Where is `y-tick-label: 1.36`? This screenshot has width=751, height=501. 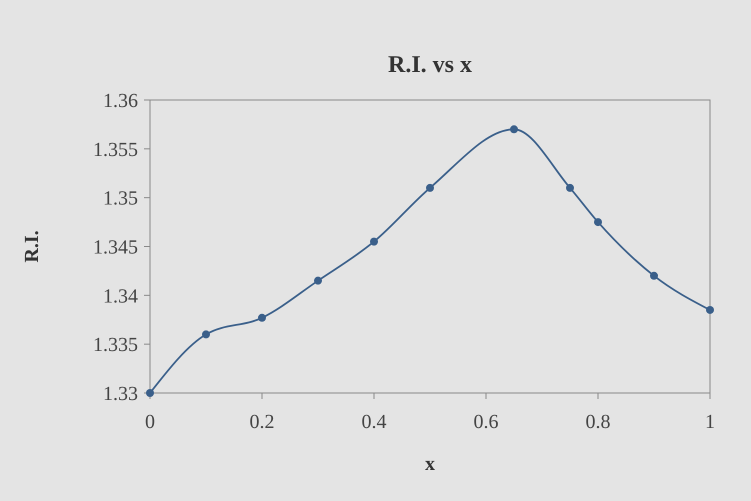 y-tick-label: 1.36 is located at coordinates (120, 101).